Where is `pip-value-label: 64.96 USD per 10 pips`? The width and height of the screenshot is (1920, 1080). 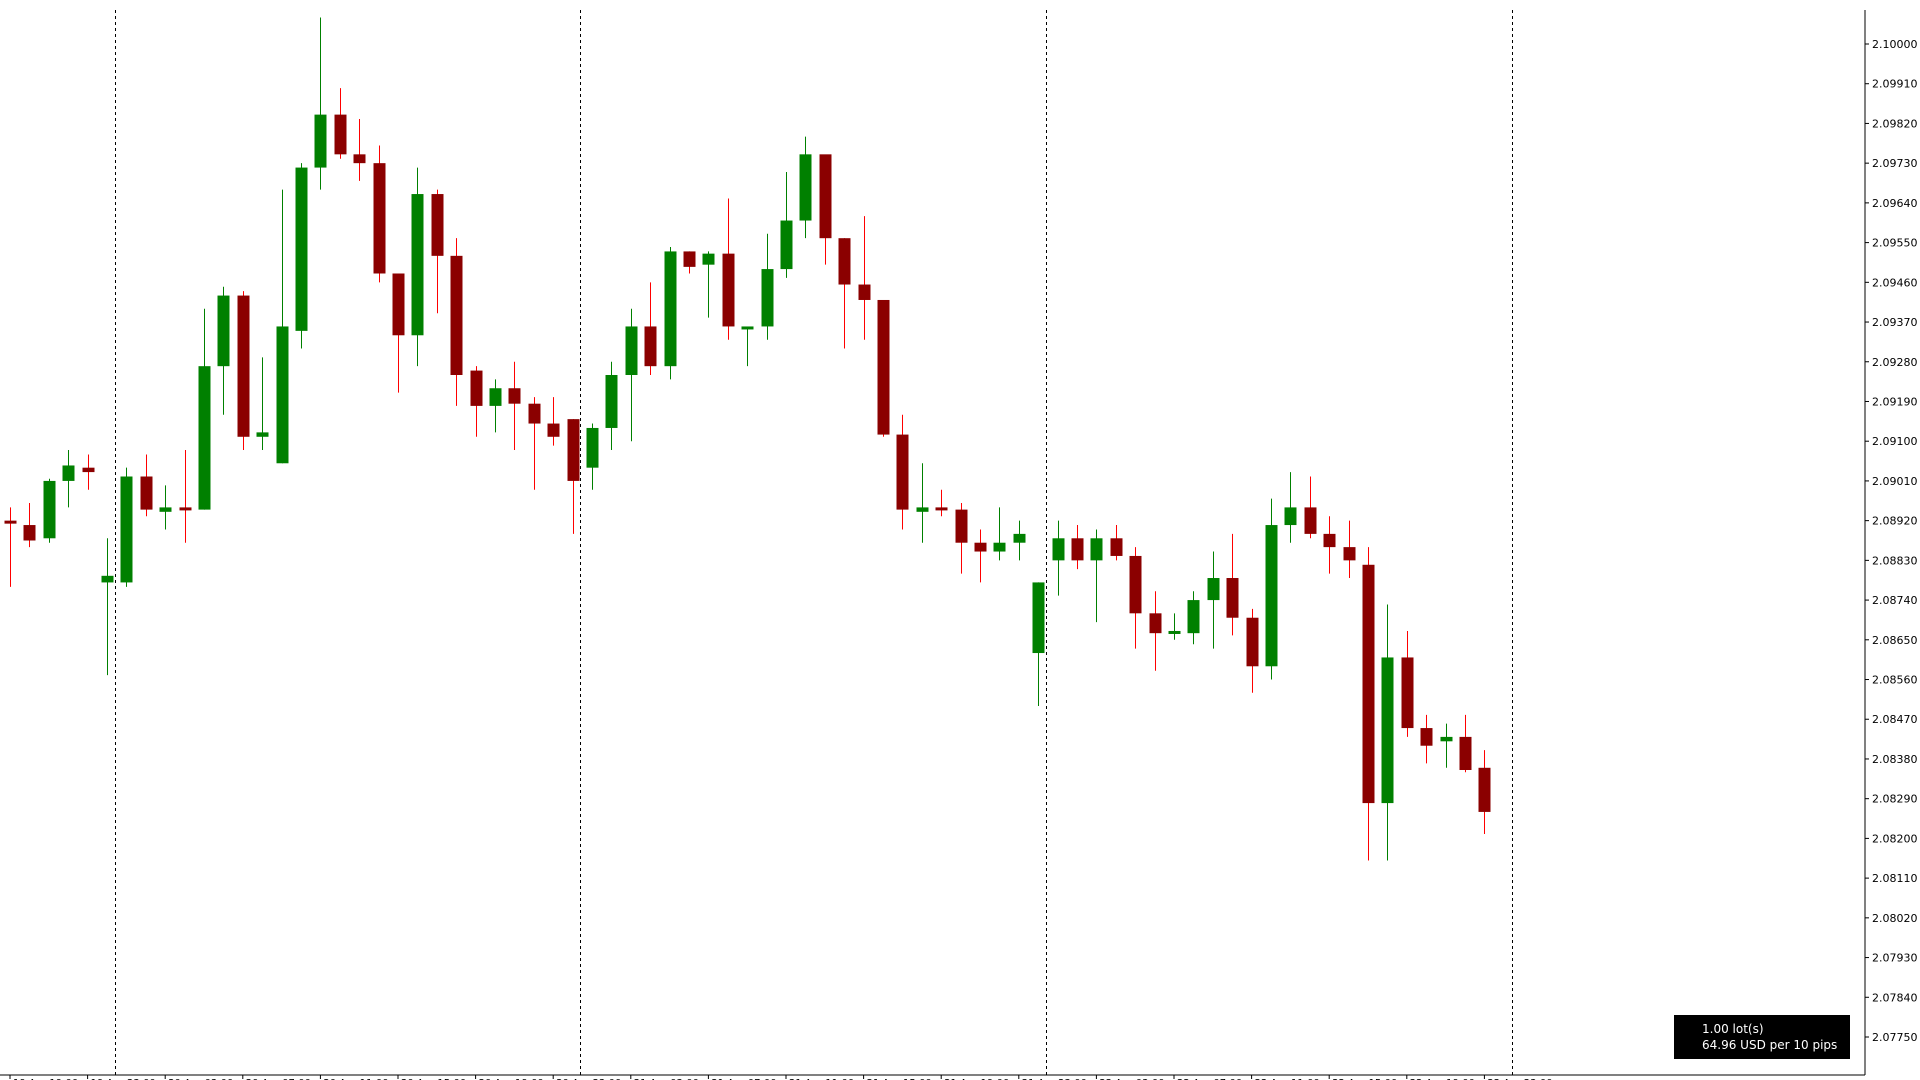
pip-value-label: 64.96 USD per 10 pips is located at coordinates (1770, 1045).